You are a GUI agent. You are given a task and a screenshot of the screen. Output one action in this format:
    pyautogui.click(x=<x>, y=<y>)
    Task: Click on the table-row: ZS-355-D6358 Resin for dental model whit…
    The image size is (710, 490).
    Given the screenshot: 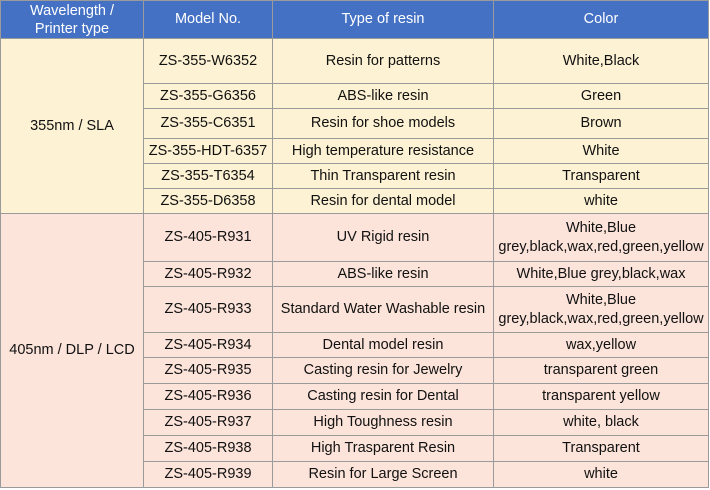 What is the action you would take?
    pyautogui.click(x=355, y=201)
    